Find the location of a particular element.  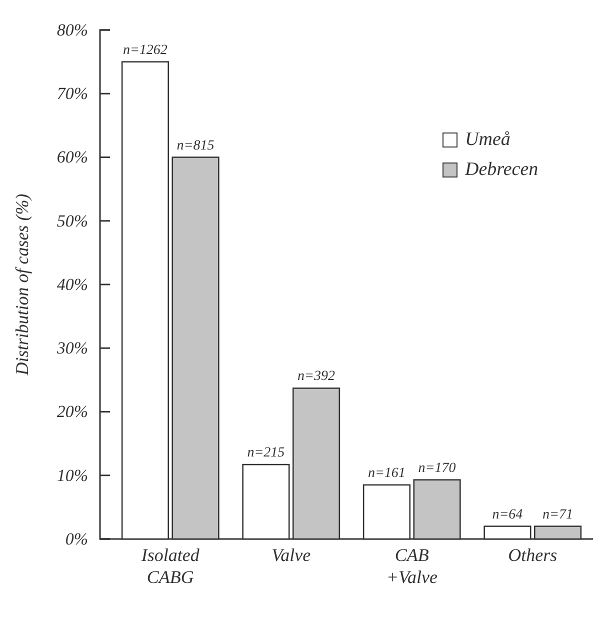

x-tick-label: Valve is located at coordinates (291, 555).